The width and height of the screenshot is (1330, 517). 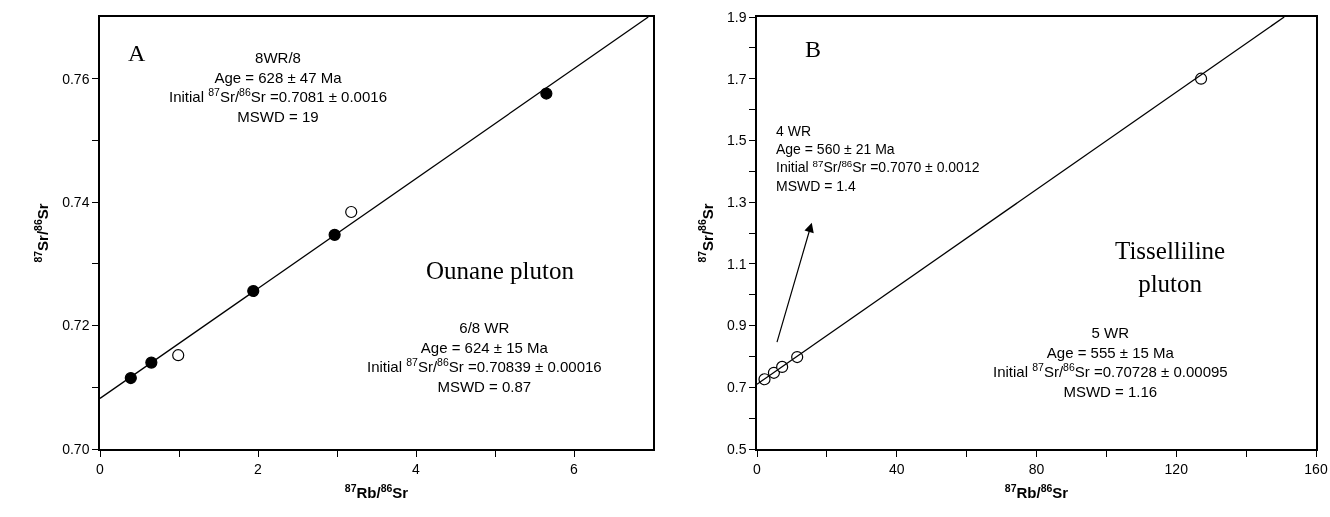 I want to click on y-tick-label: 1.3, so click(x=736, y=202).